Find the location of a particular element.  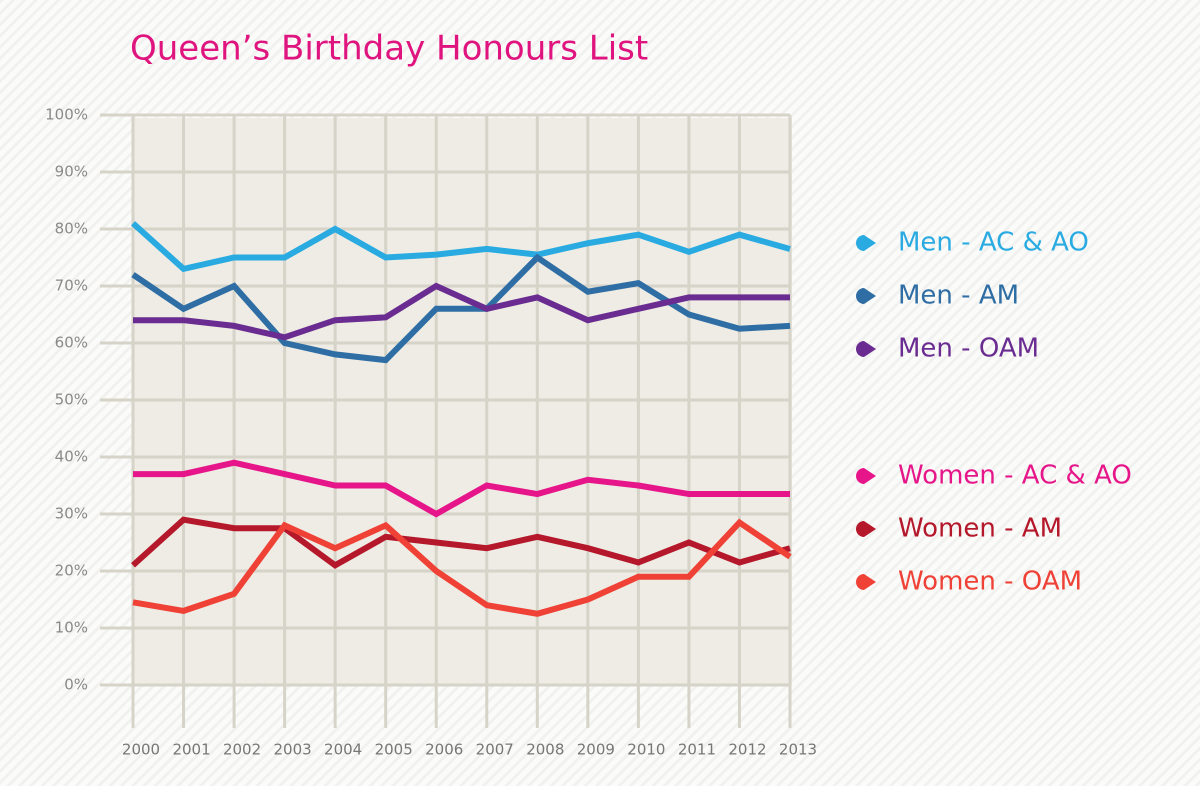

x-tick-label: 2012 is located at coordinates (747, 750).